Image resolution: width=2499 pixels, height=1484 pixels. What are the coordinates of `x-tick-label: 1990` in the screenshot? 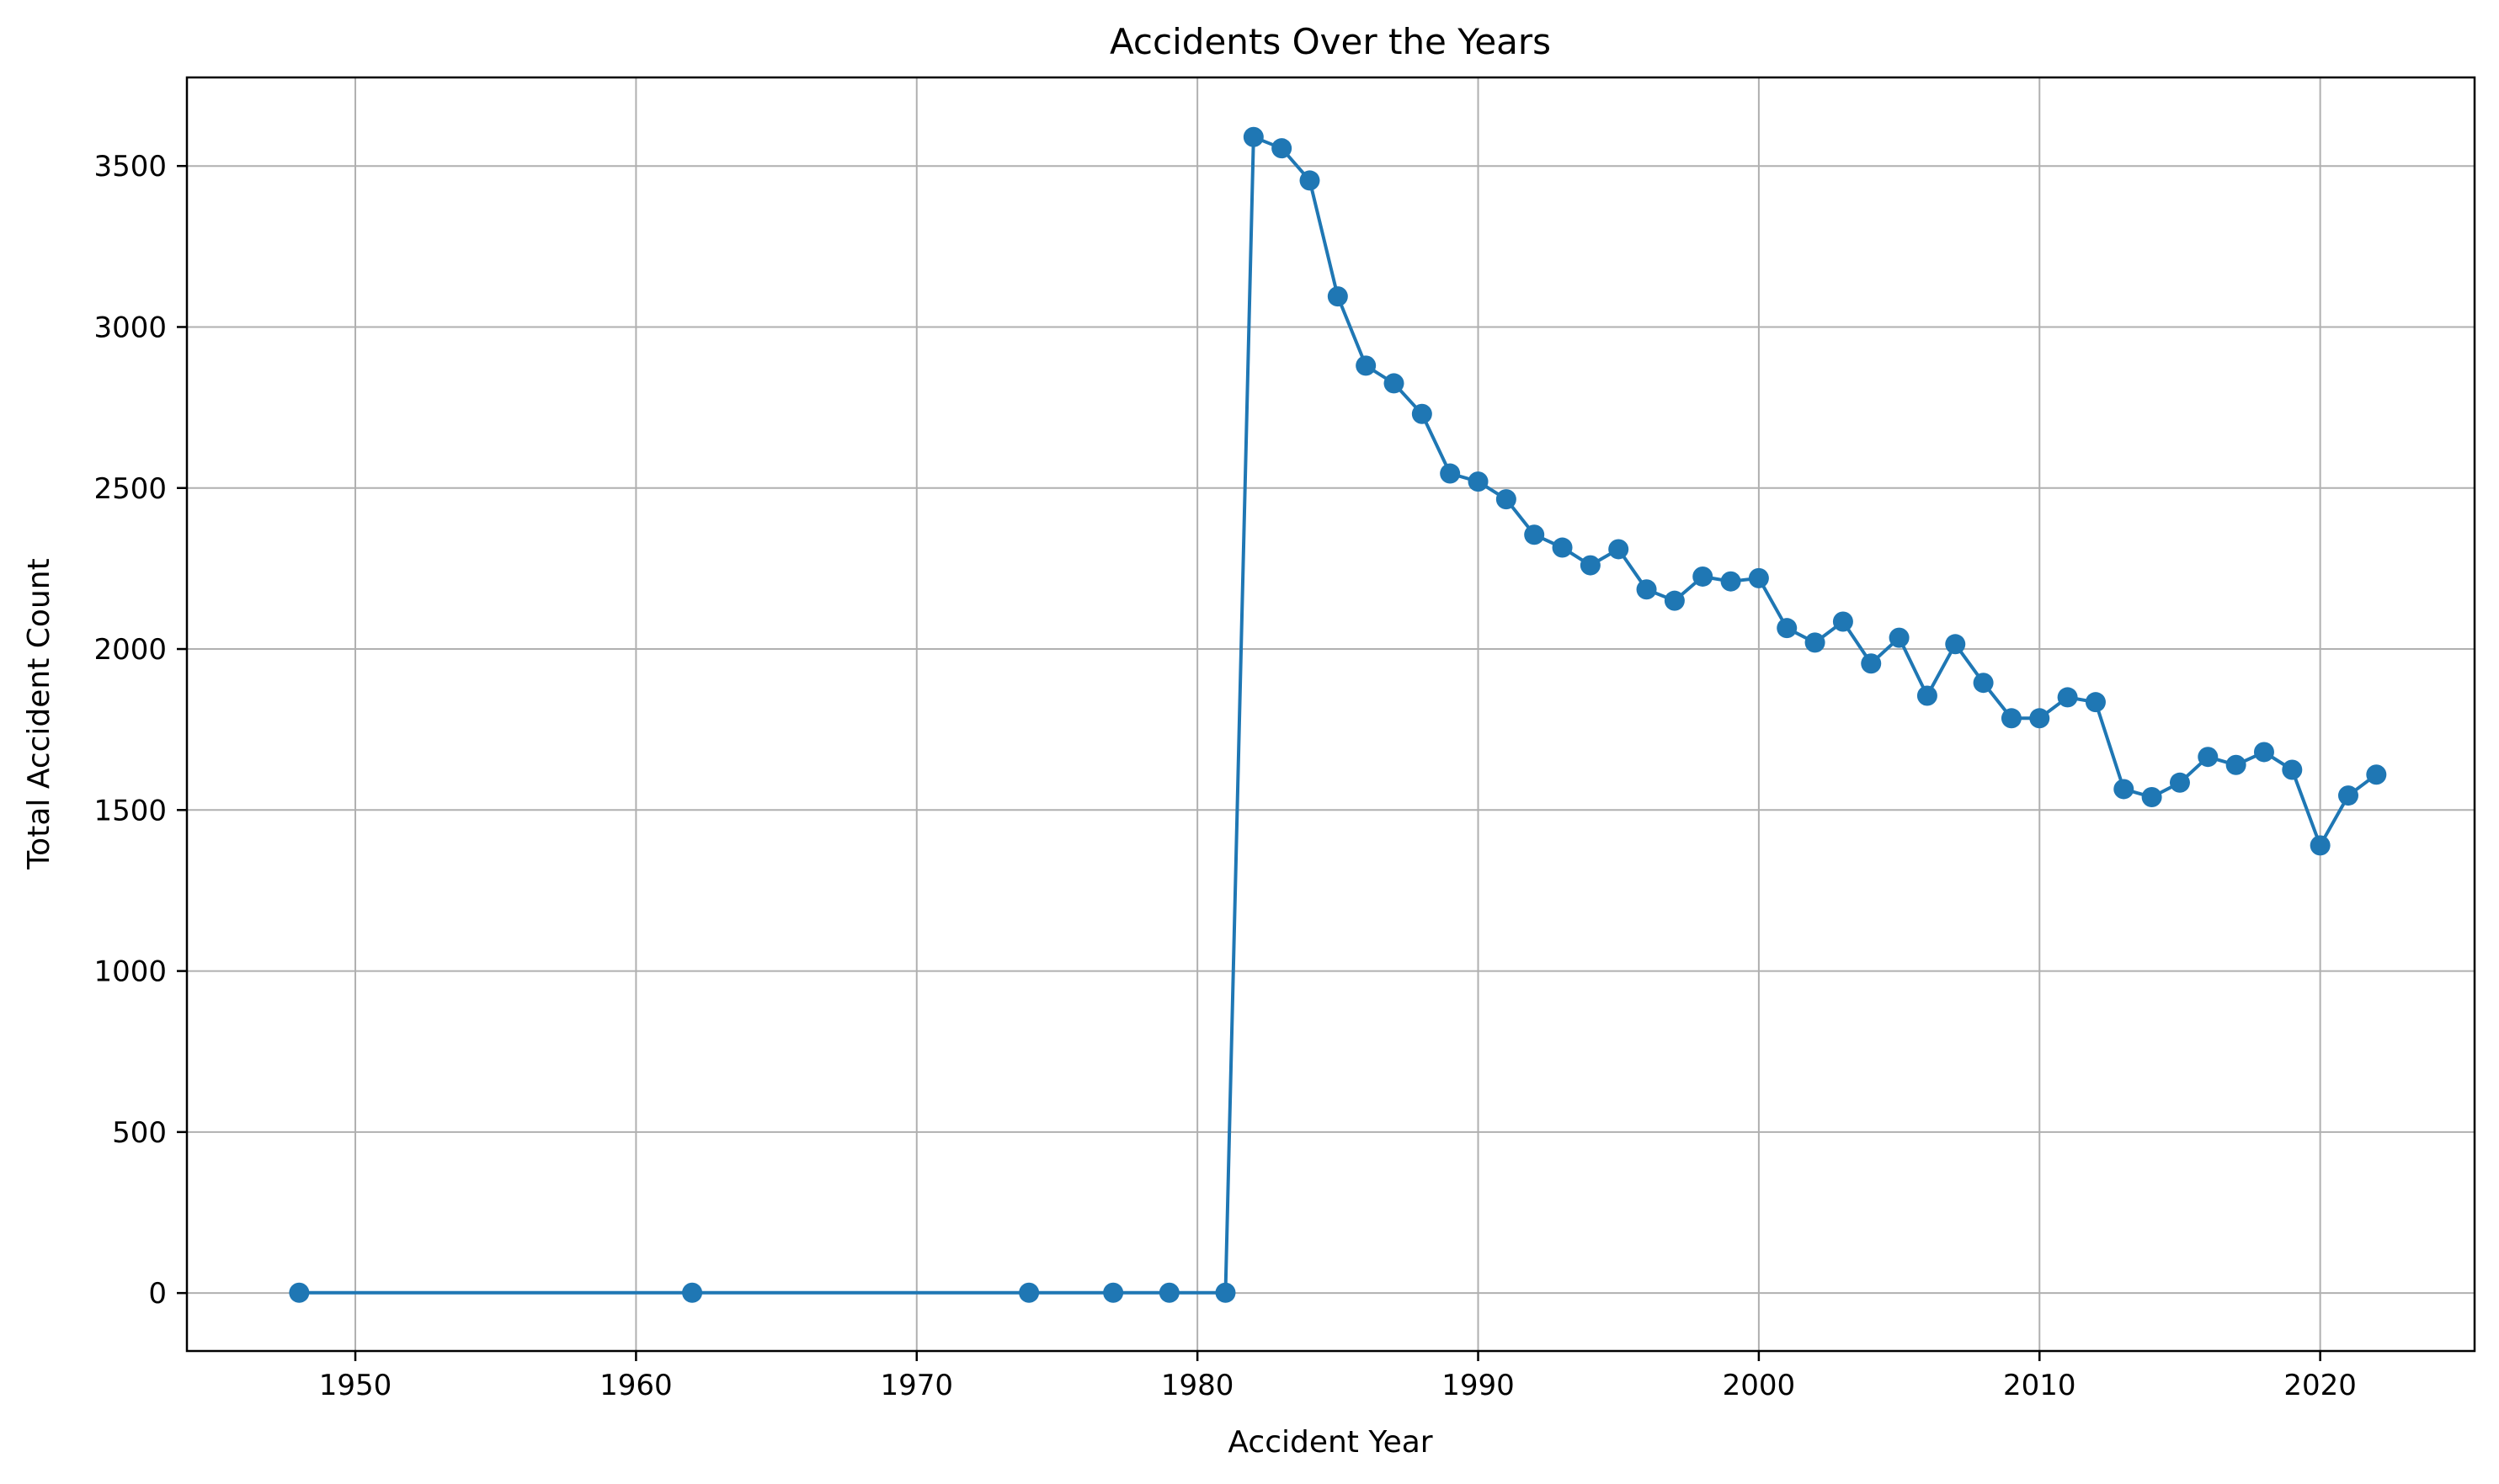 It's located at (1478, 1385).